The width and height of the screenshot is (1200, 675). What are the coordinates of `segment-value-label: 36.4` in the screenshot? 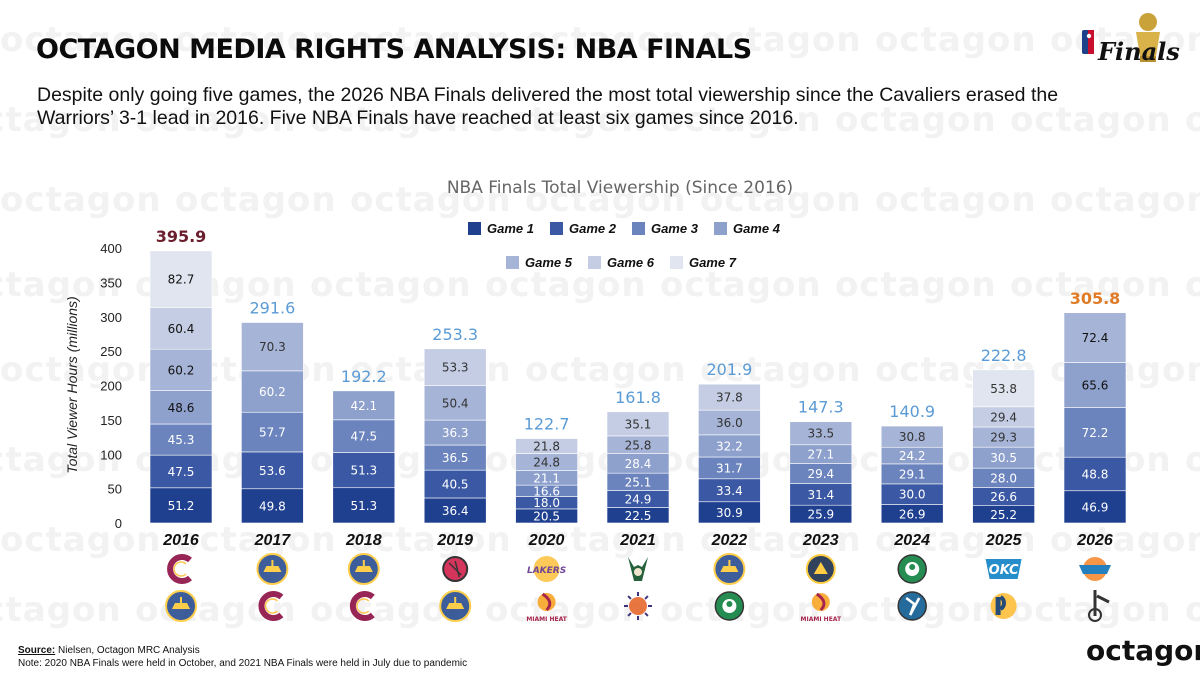 It's located at (455, 511).